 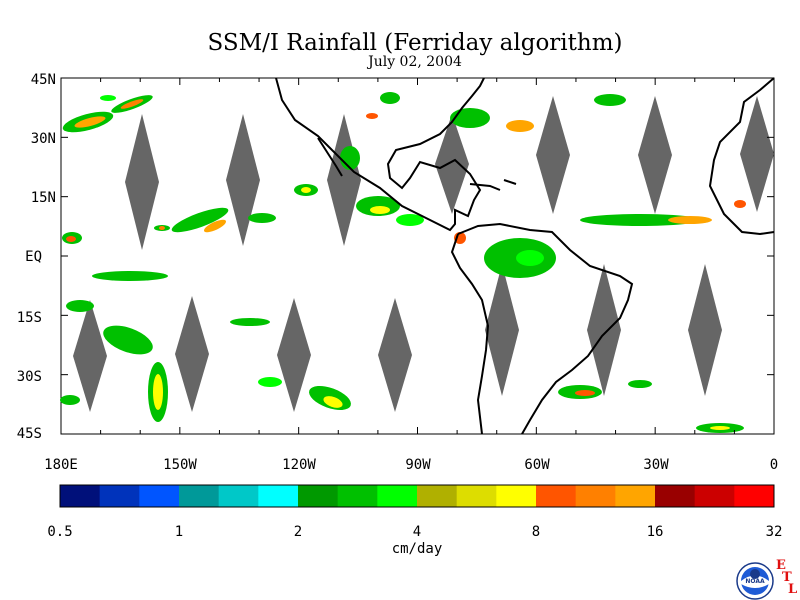 What do you see at coordinates (61, 465) in the screenshot?
I see `lon-label-180e: 180E` at bounding box center [61, 465].